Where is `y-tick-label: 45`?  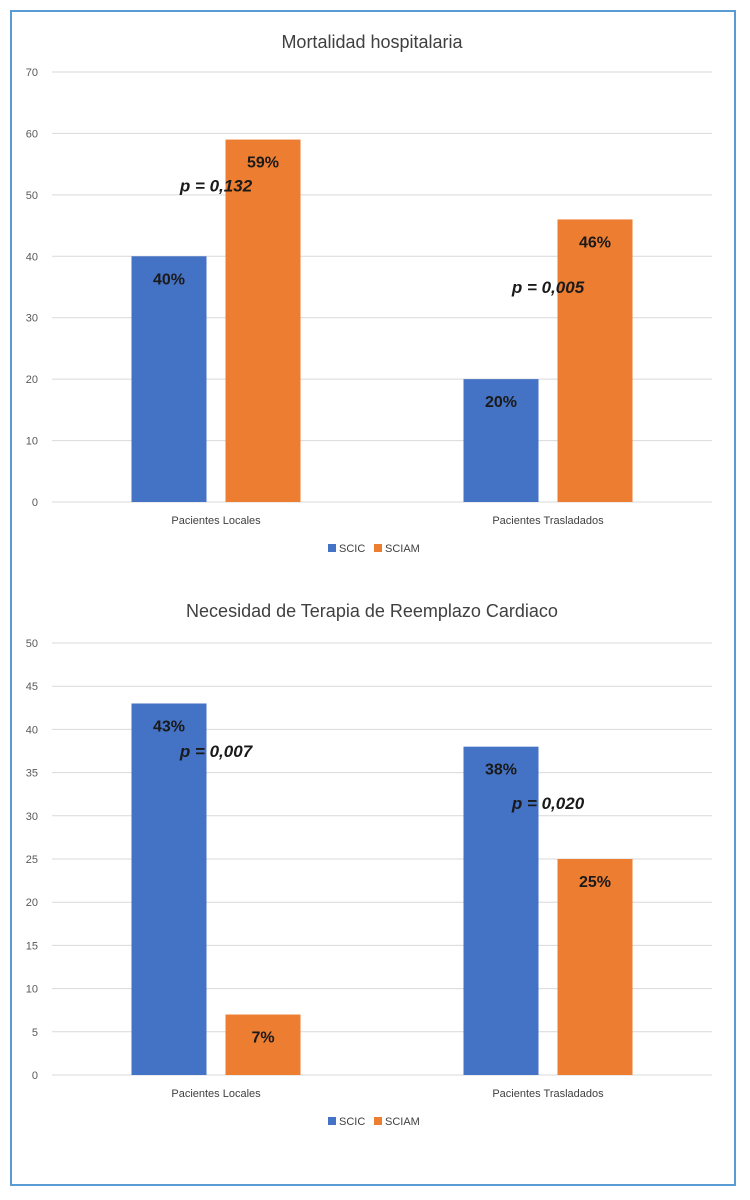 y-tick-label: 45 is located at coordinates (32, 687).